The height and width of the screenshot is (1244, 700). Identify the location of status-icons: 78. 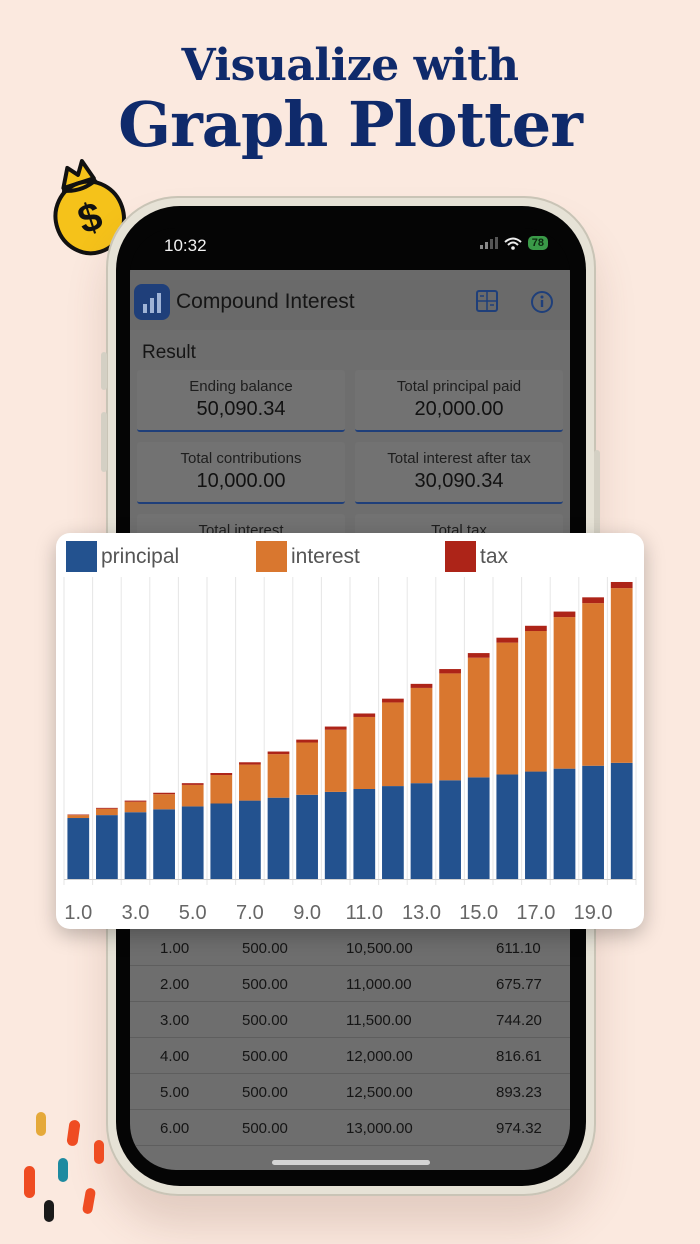
(513, 243).